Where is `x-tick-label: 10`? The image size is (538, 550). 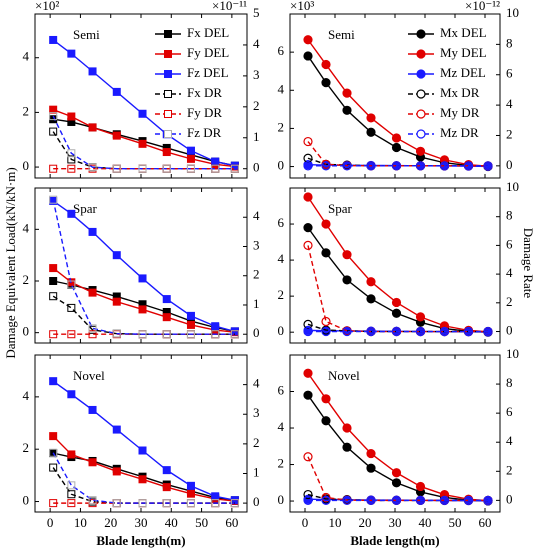
x-tick-label: 10 is located at coordinates (335, 522).